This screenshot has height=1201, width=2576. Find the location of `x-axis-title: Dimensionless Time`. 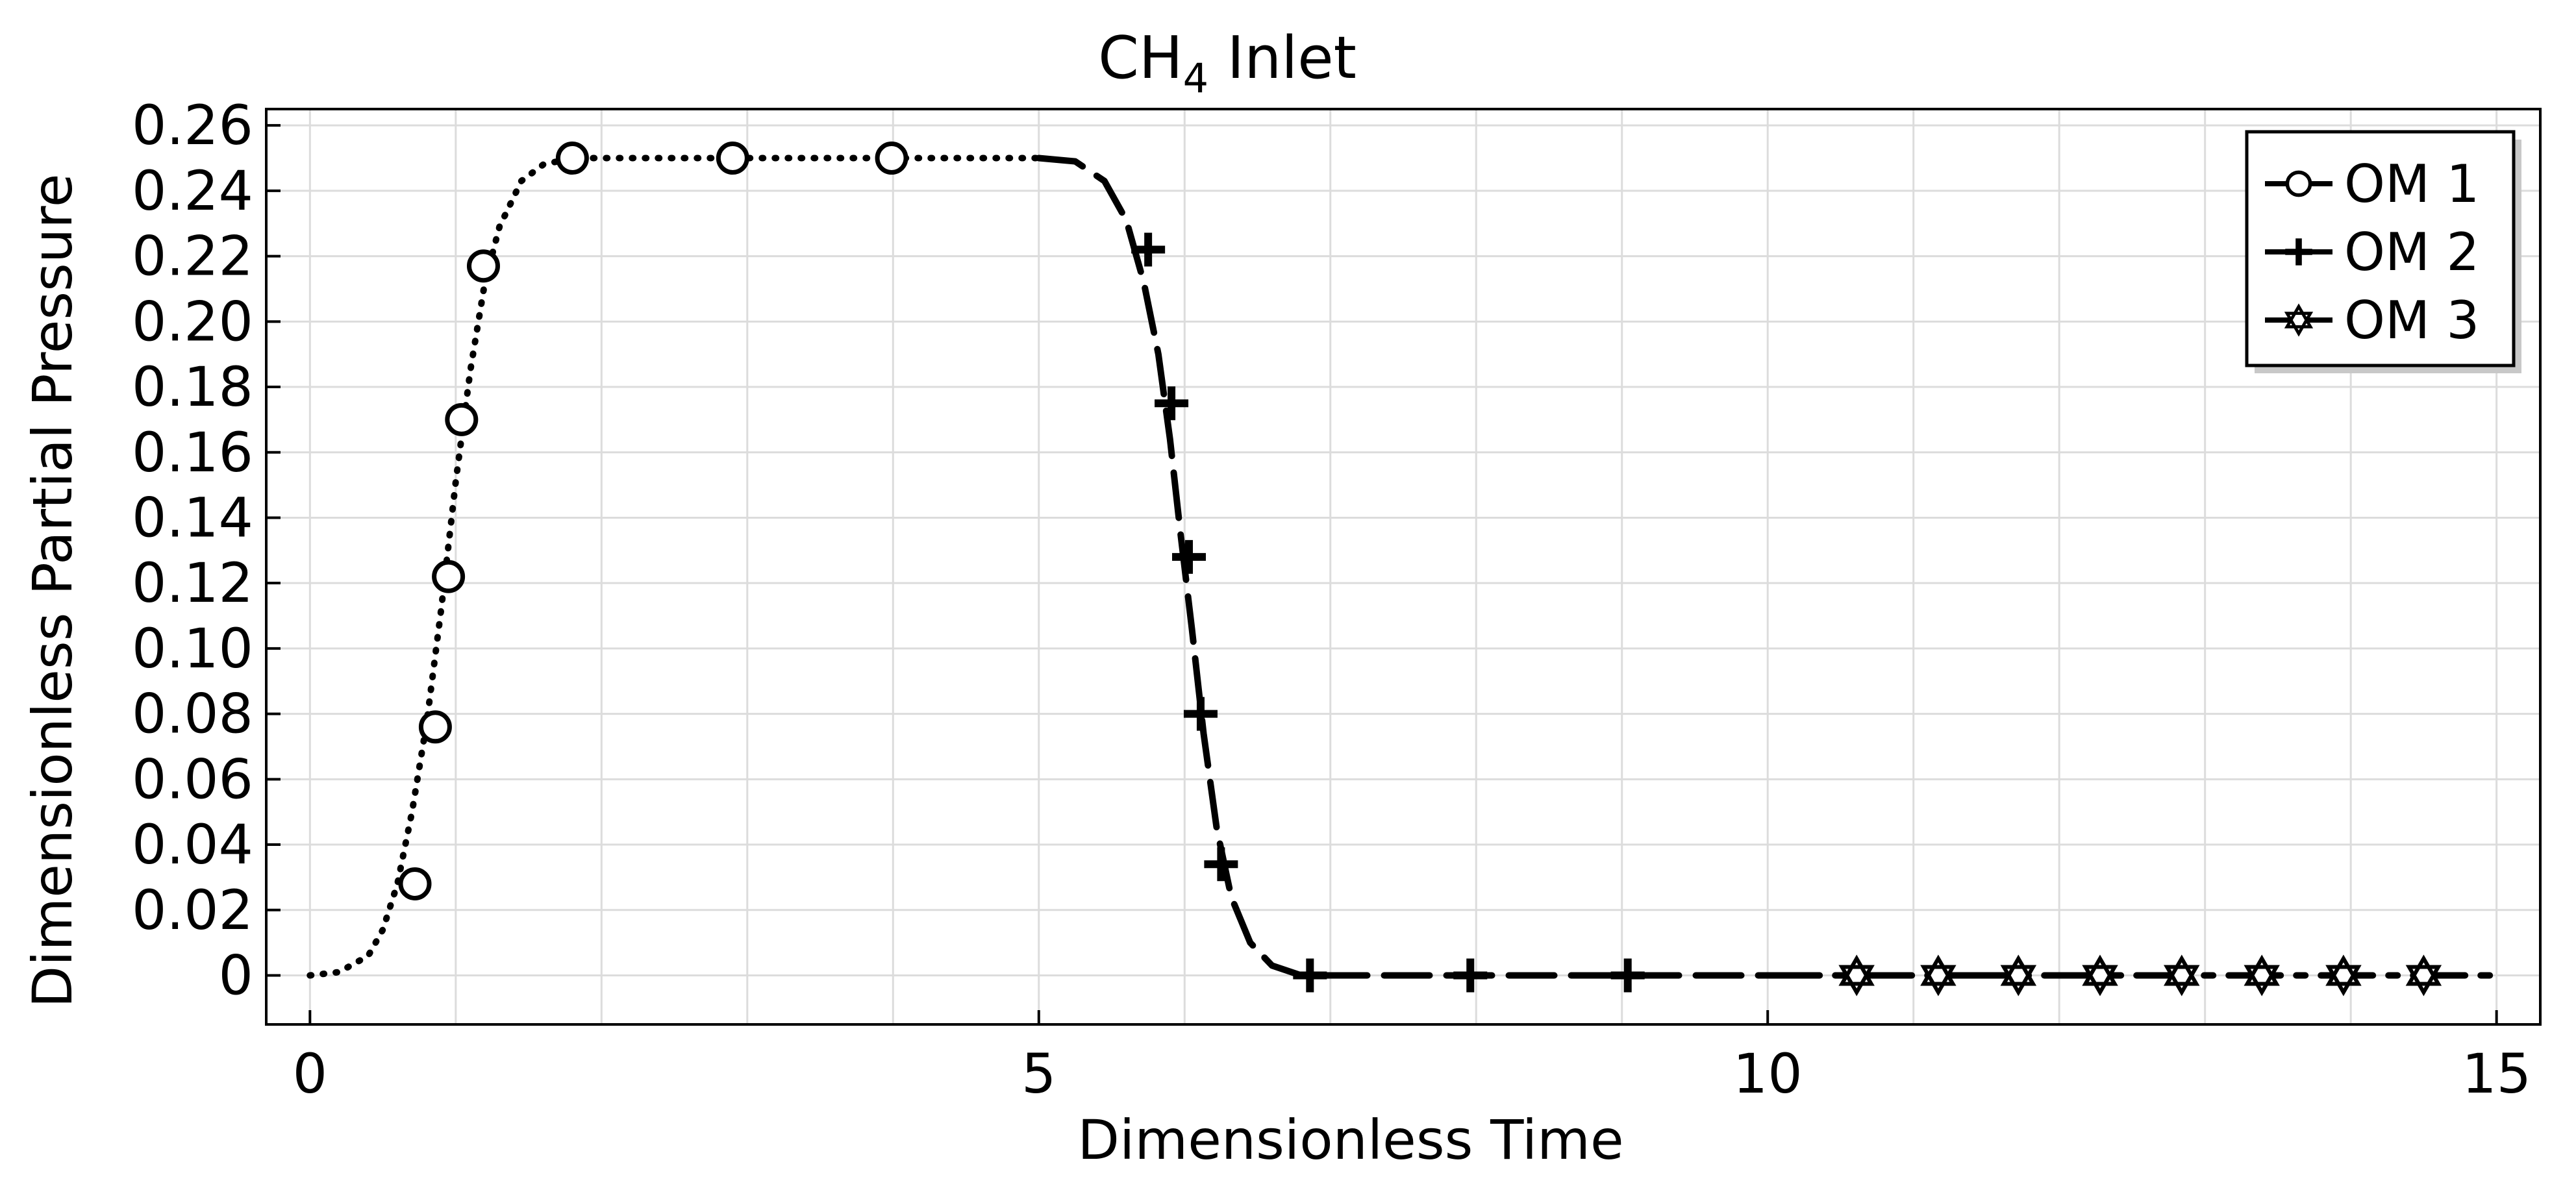

x-axis-title: Dimensionless Time is located at coordinates (1350, 1140).